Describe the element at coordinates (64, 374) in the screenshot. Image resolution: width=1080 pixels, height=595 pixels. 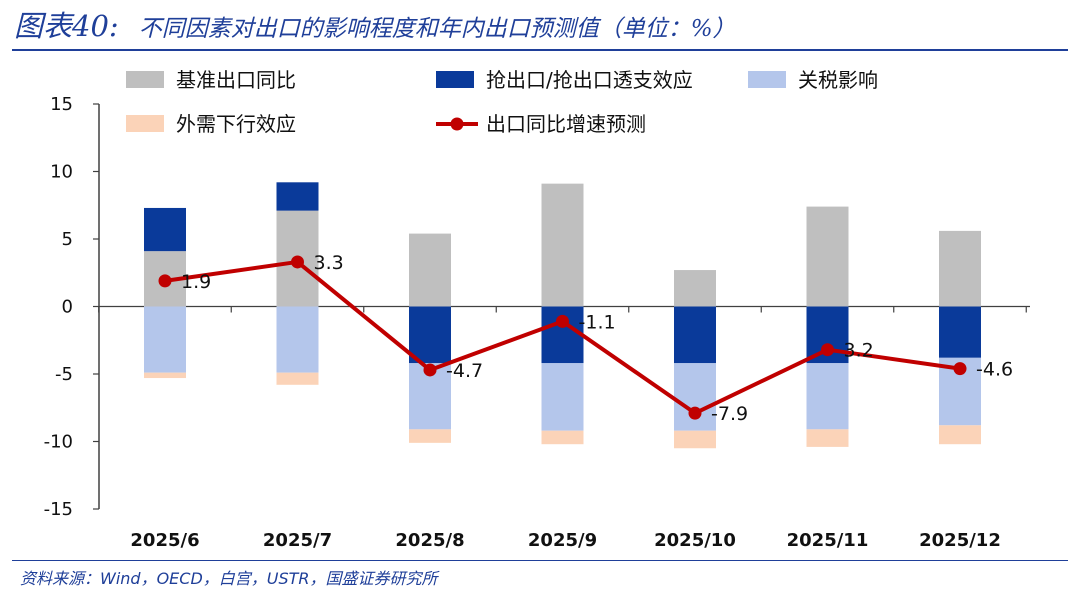
I see `y-tick-label: -5` at that location.